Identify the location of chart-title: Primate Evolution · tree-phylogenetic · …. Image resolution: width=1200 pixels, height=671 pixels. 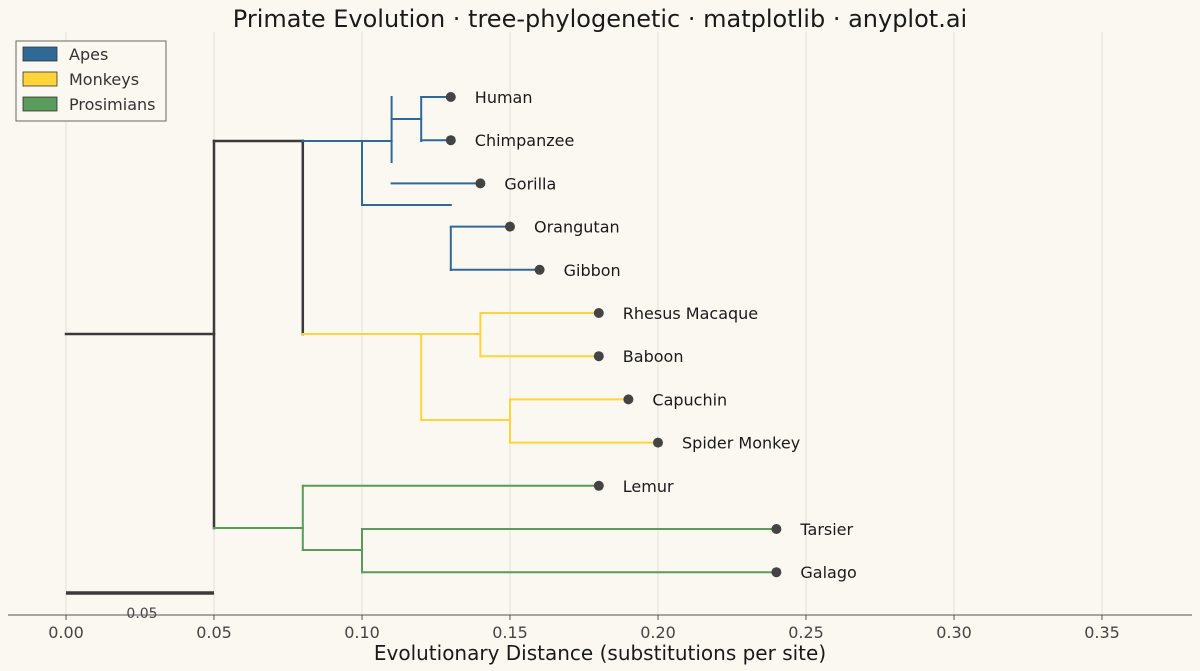
(600, 19).